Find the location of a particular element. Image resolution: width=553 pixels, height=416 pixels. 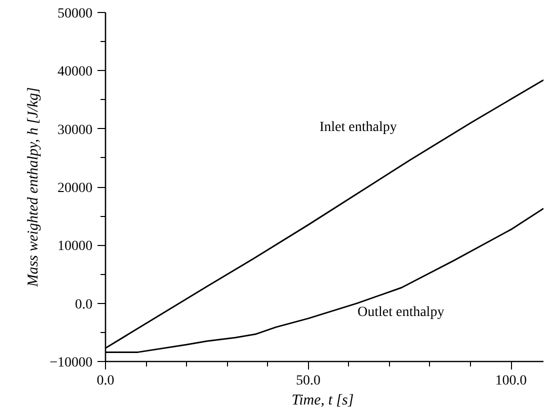

annotation: Inlet enthalpy is located at coordinates (358, 127).